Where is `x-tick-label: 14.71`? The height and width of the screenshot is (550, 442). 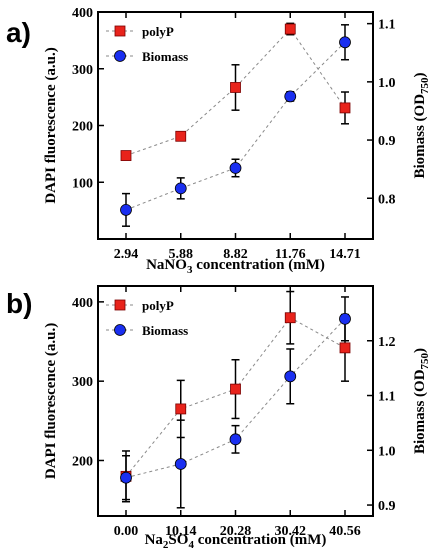
x-tick-label: 14.71 is located at coordinates (345, 254).